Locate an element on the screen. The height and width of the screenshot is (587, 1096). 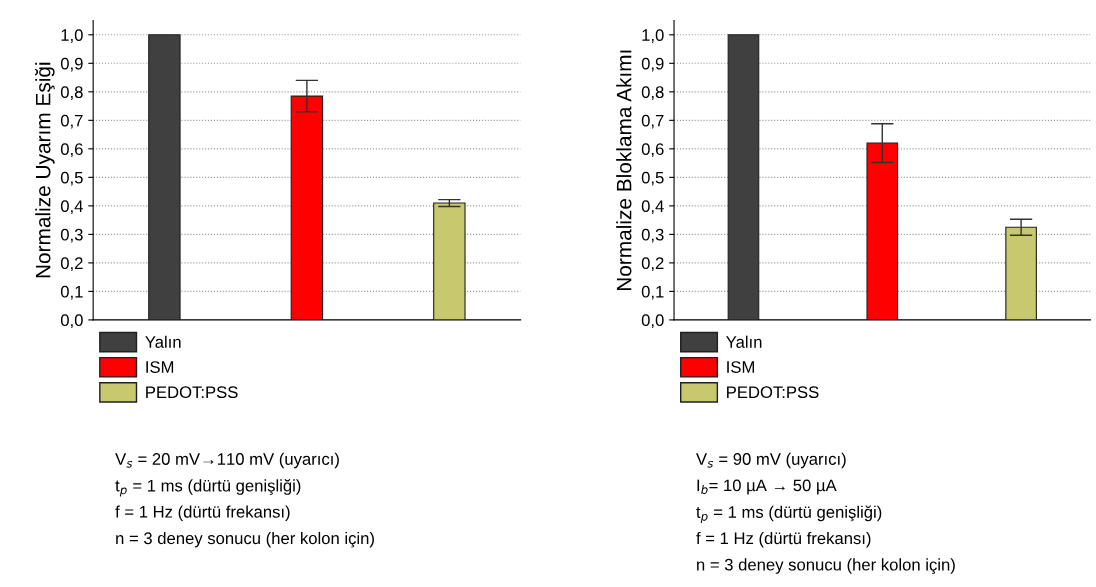
text: I$_{b}$= 10 µA → 50 µA is located at coordinates (767, 487).